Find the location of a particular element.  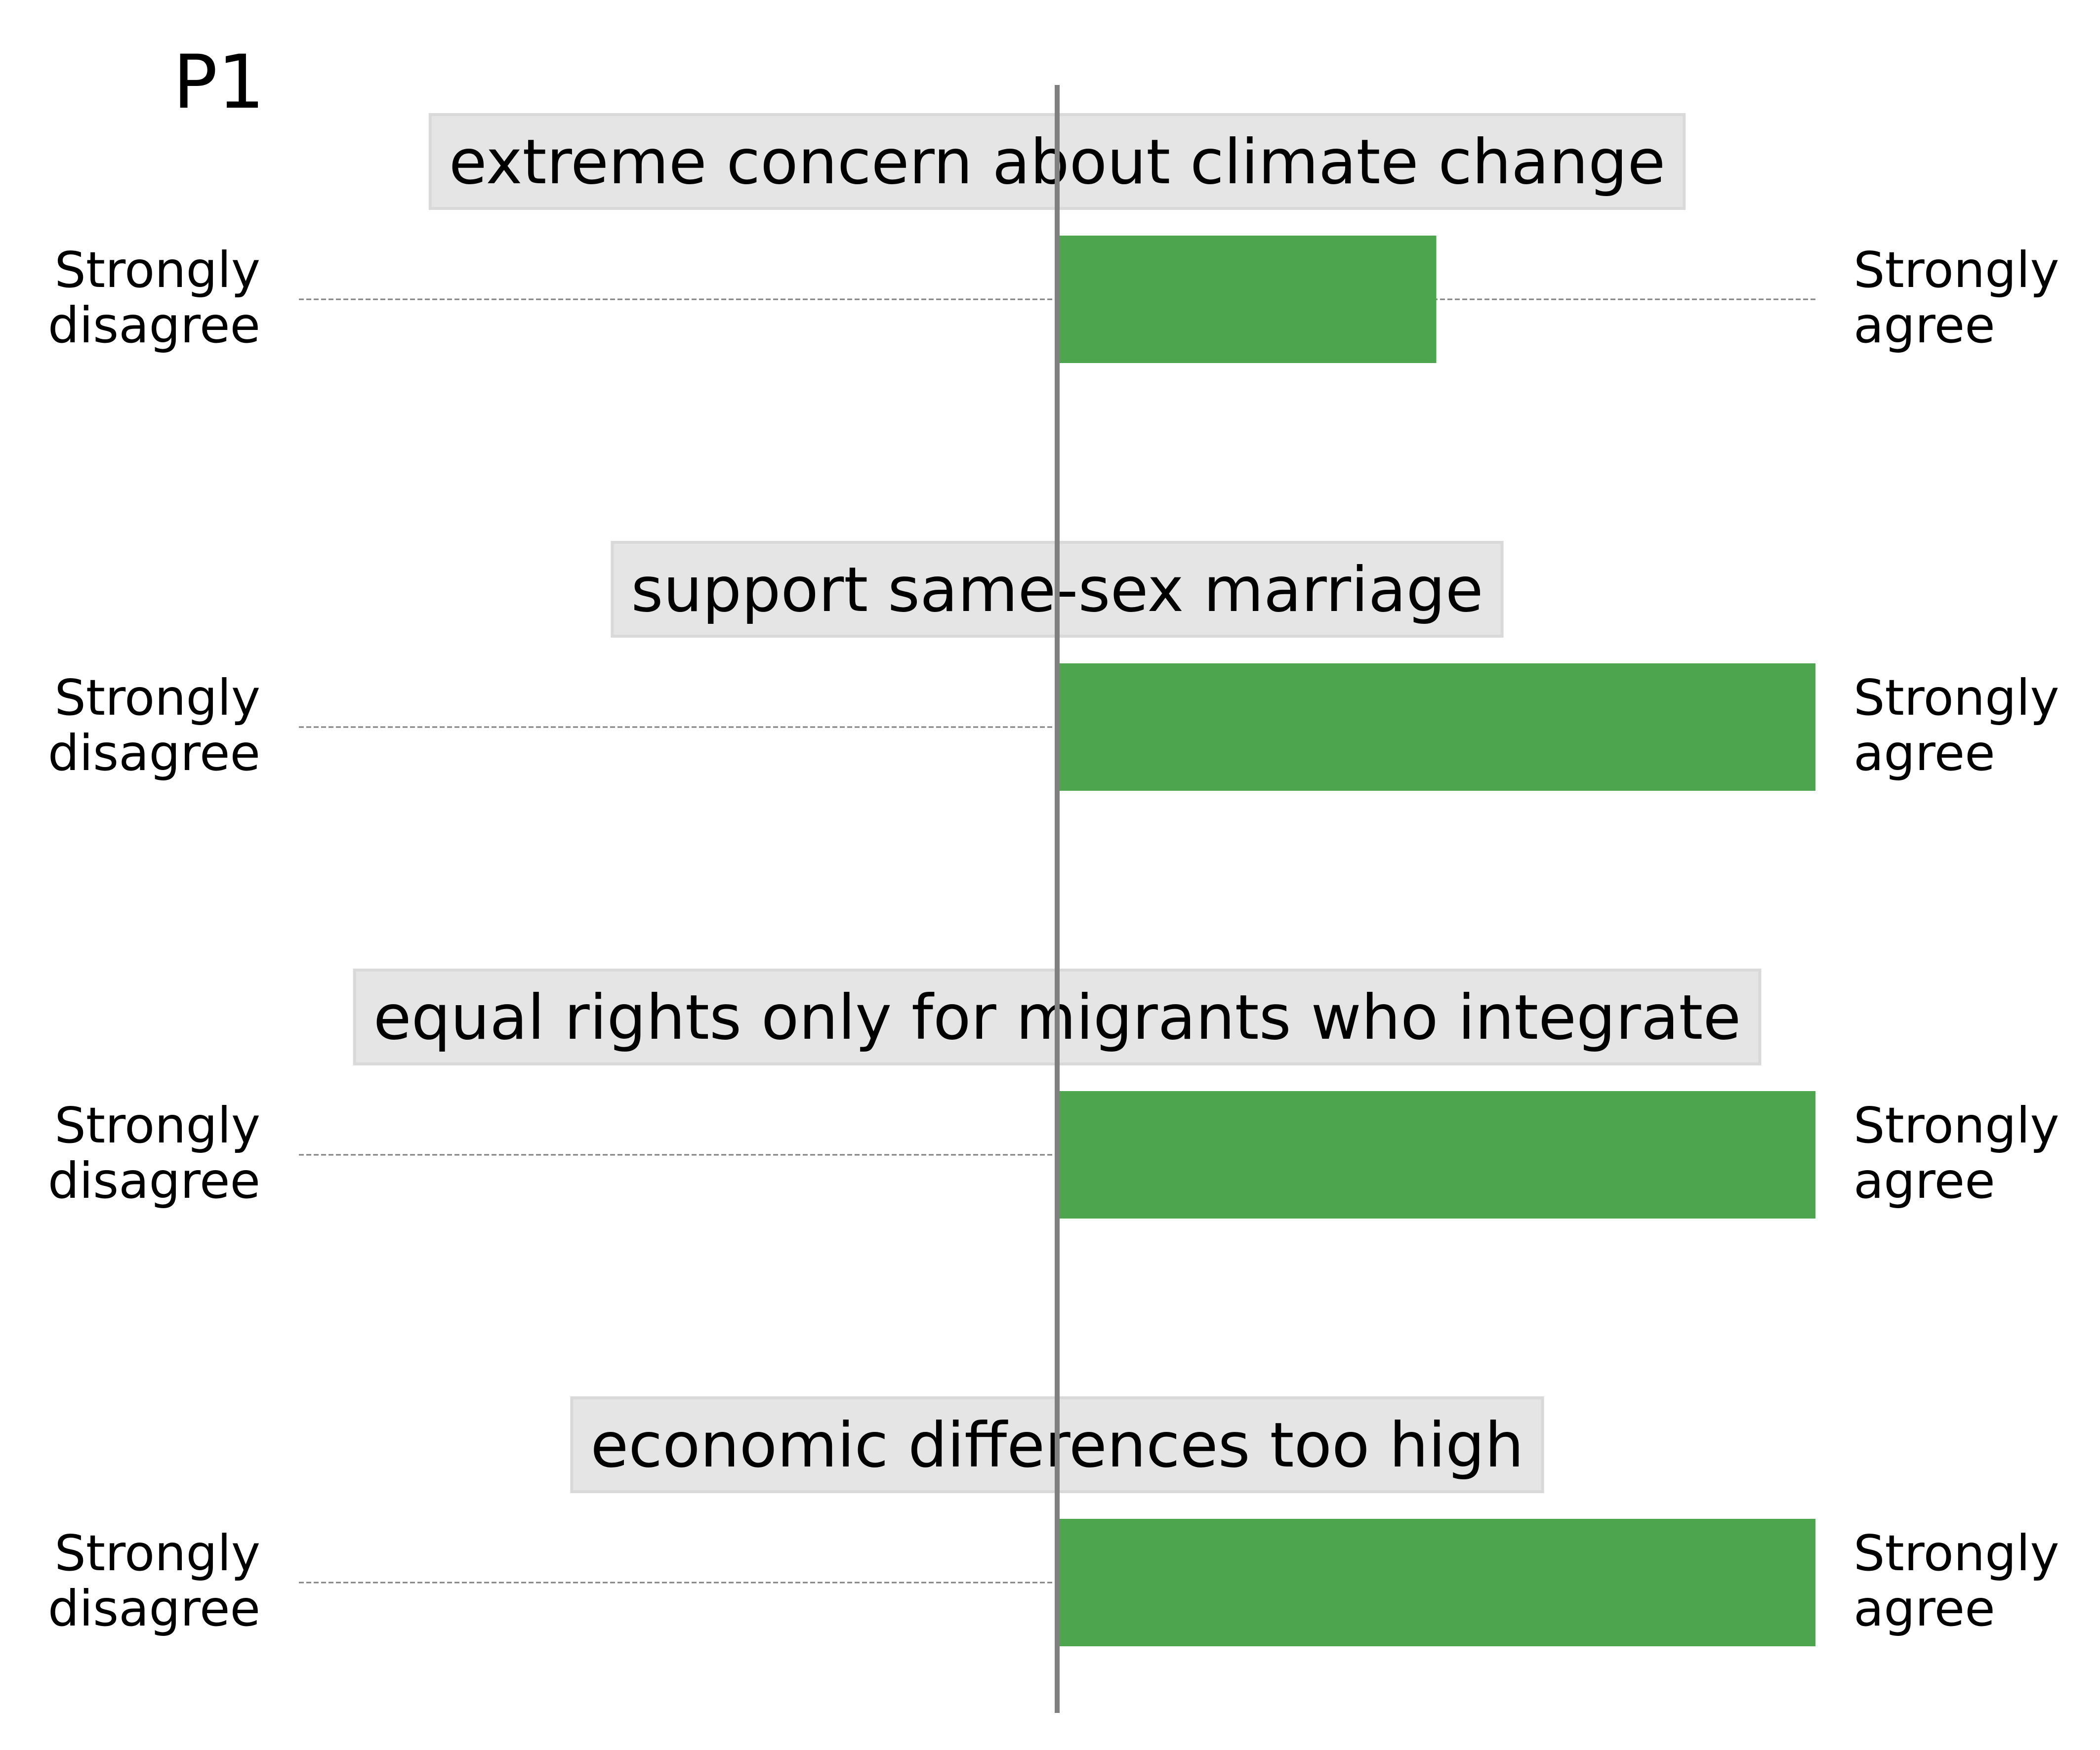

panel-label: P1 is located at coordinates (219, 82).